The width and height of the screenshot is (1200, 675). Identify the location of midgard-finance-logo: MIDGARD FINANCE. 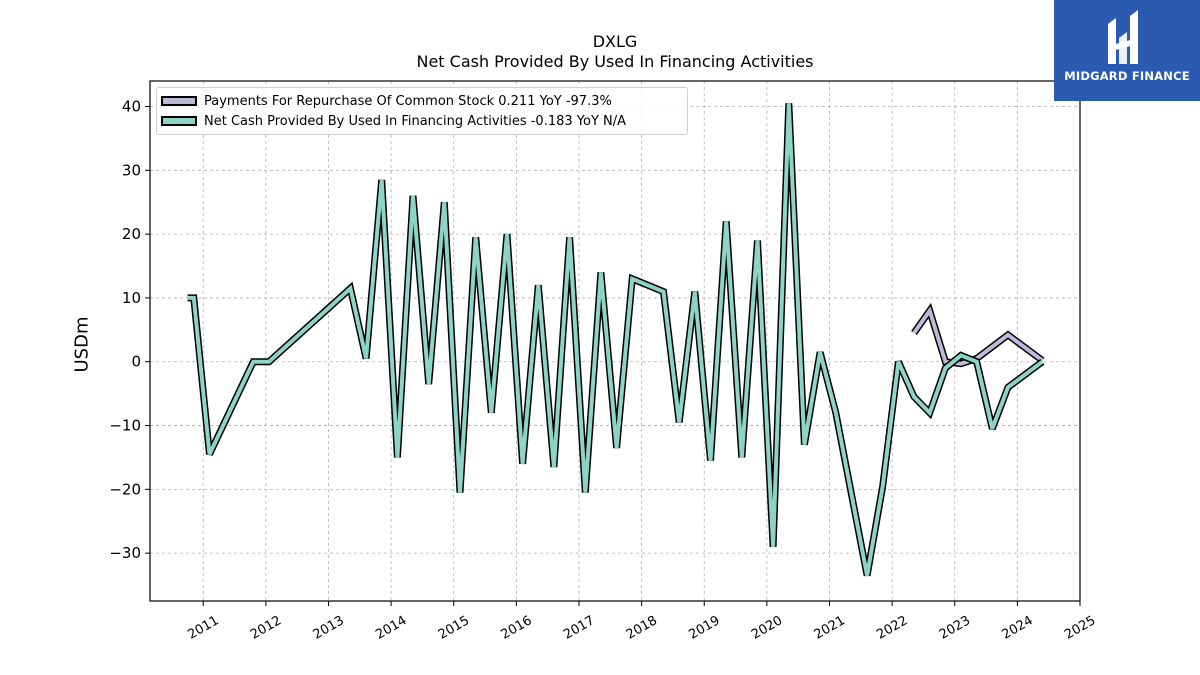
(1127, 50).